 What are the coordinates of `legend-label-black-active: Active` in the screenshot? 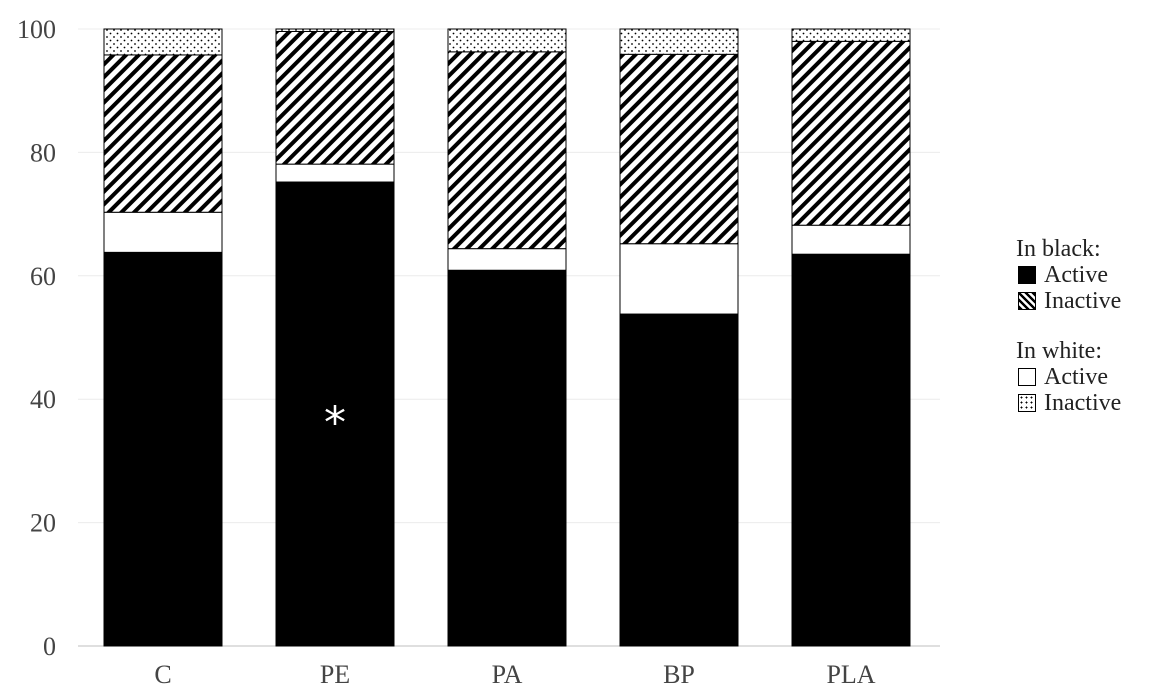 It's located at (1076, 275).